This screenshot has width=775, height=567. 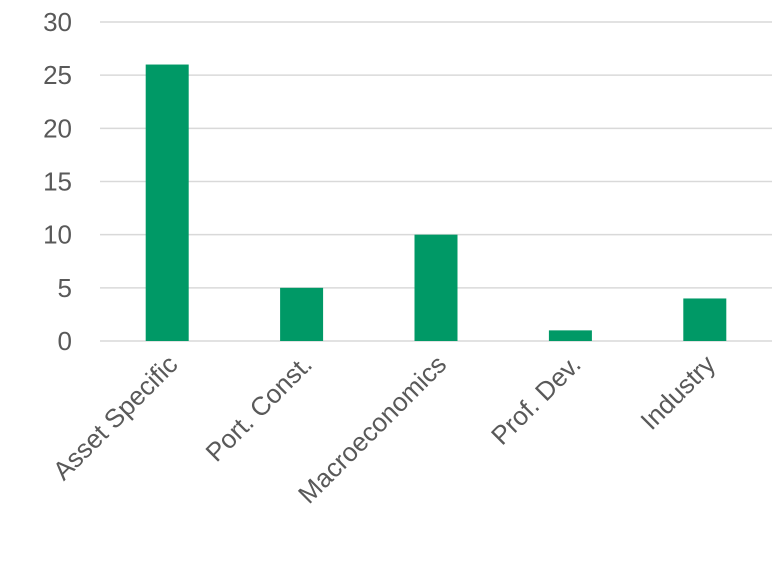 I want to click on bar-macroeconomics, so click(x=436, y=287).